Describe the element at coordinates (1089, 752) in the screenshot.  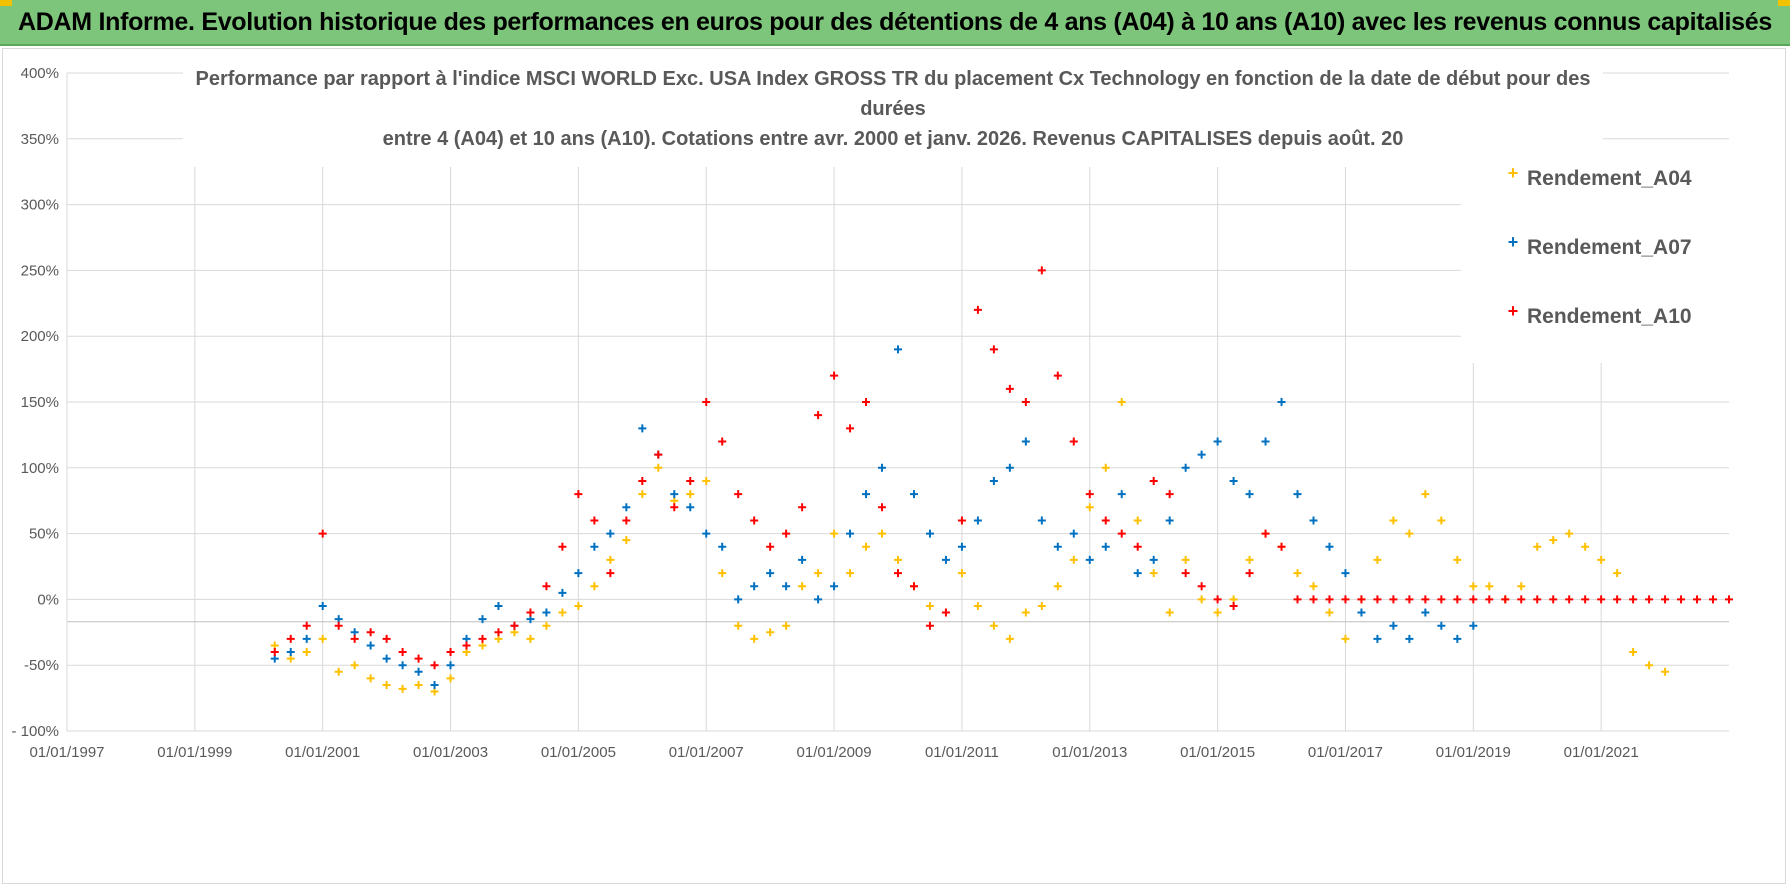
I see `x-tick-label: 01/01/2013` at that location.